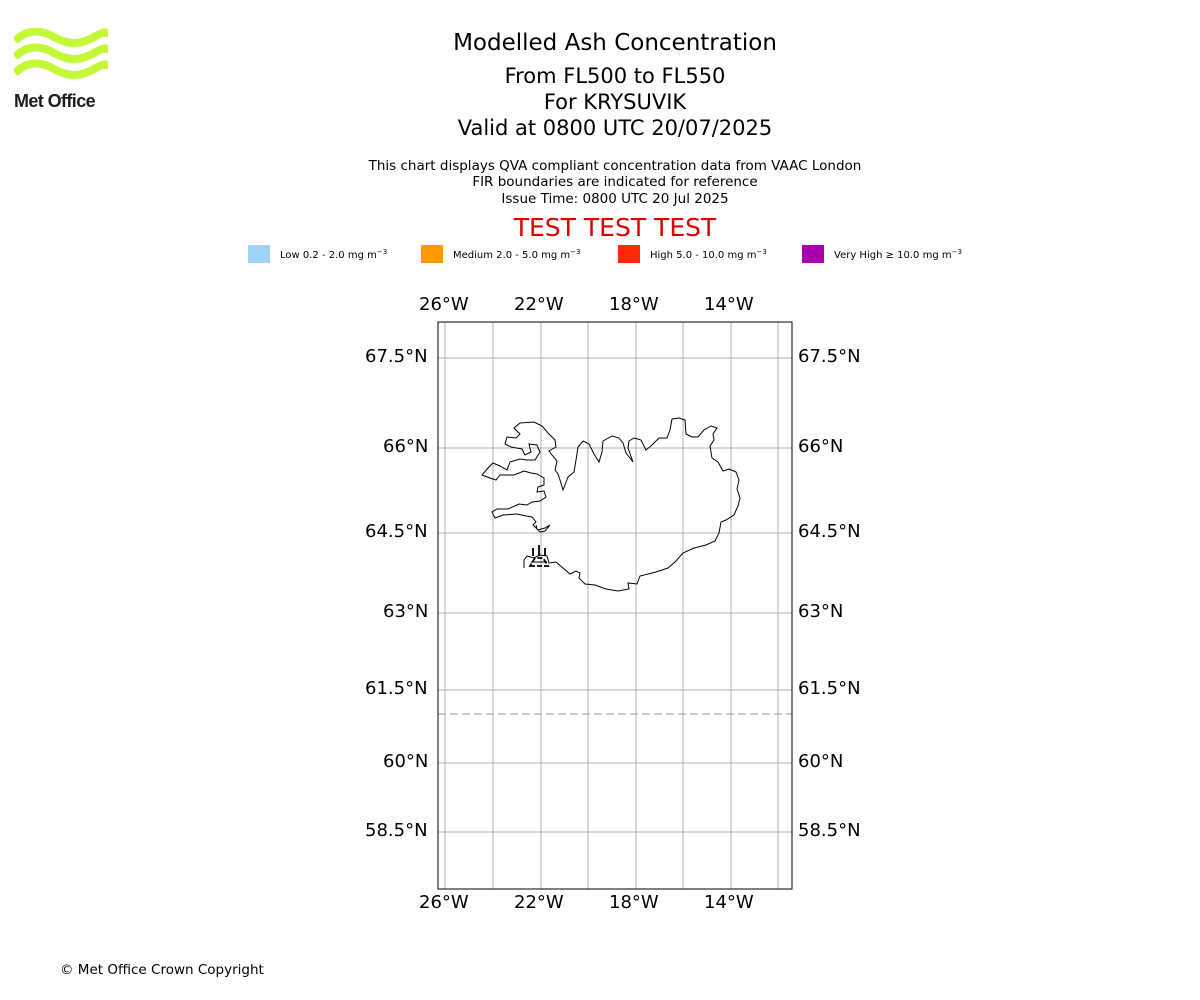  What do you see at coordinates (406, 761) in the screenshot?
I see `lat-label-left-60n: 60°N` at bounding box center [406, 761].